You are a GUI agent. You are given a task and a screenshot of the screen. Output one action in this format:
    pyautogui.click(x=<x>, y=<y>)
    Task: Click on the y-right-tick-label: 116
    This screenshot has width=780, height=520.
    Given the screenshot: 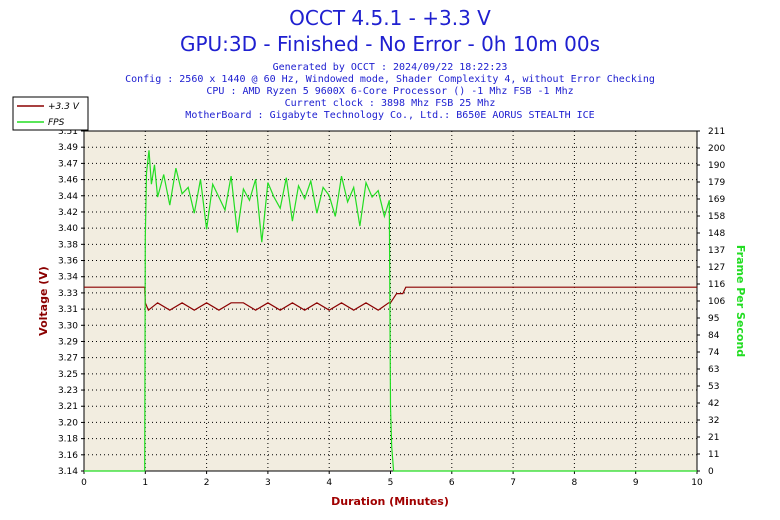 What is the action you would take?
    pyautogui.click(x=716, y=285)
    